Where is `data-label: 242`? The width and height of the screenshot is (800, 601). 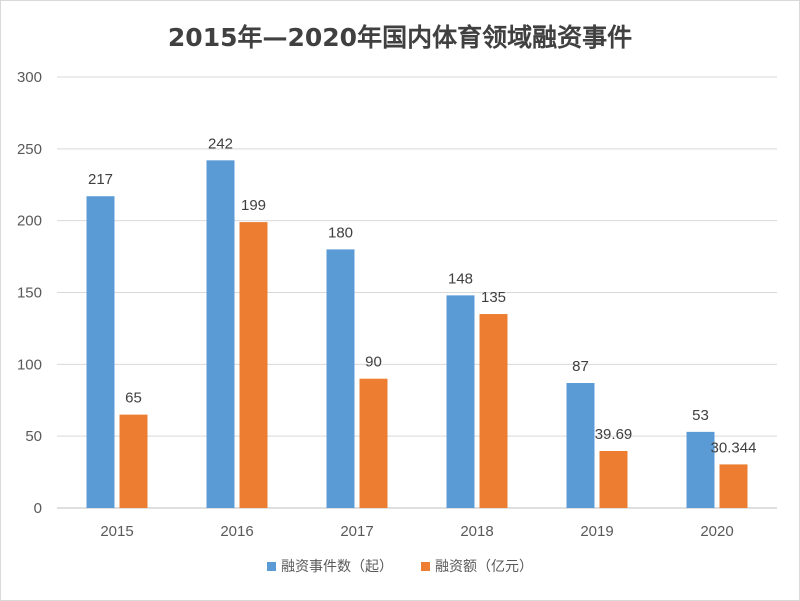
data-label: 242 is located at coordinates (220, 143).